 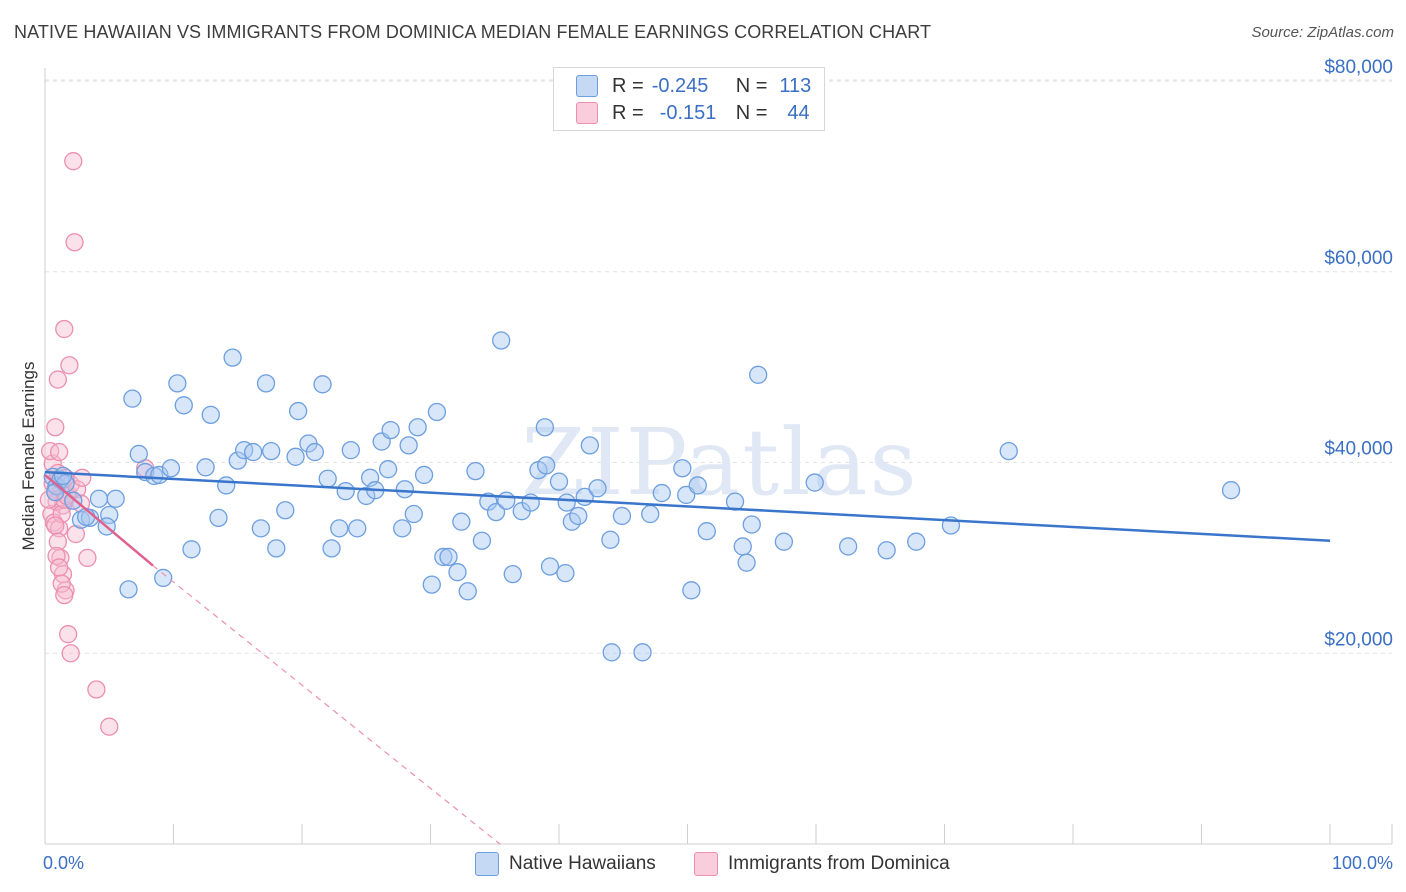 I want to click on n-value: 113, so click(x=795, y=85).